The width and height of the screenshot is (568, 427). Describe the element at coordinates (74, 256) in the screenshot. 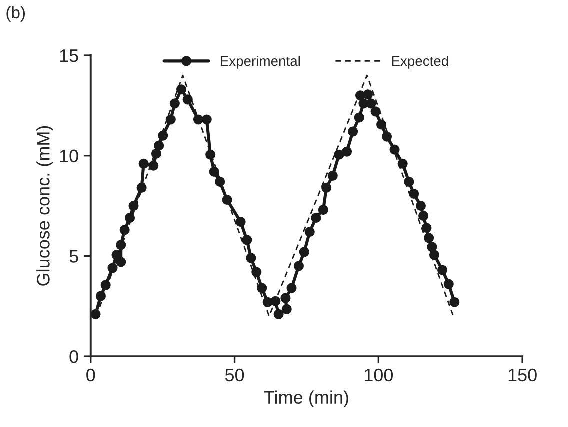

I see `y-tick-label: 5` at that location.